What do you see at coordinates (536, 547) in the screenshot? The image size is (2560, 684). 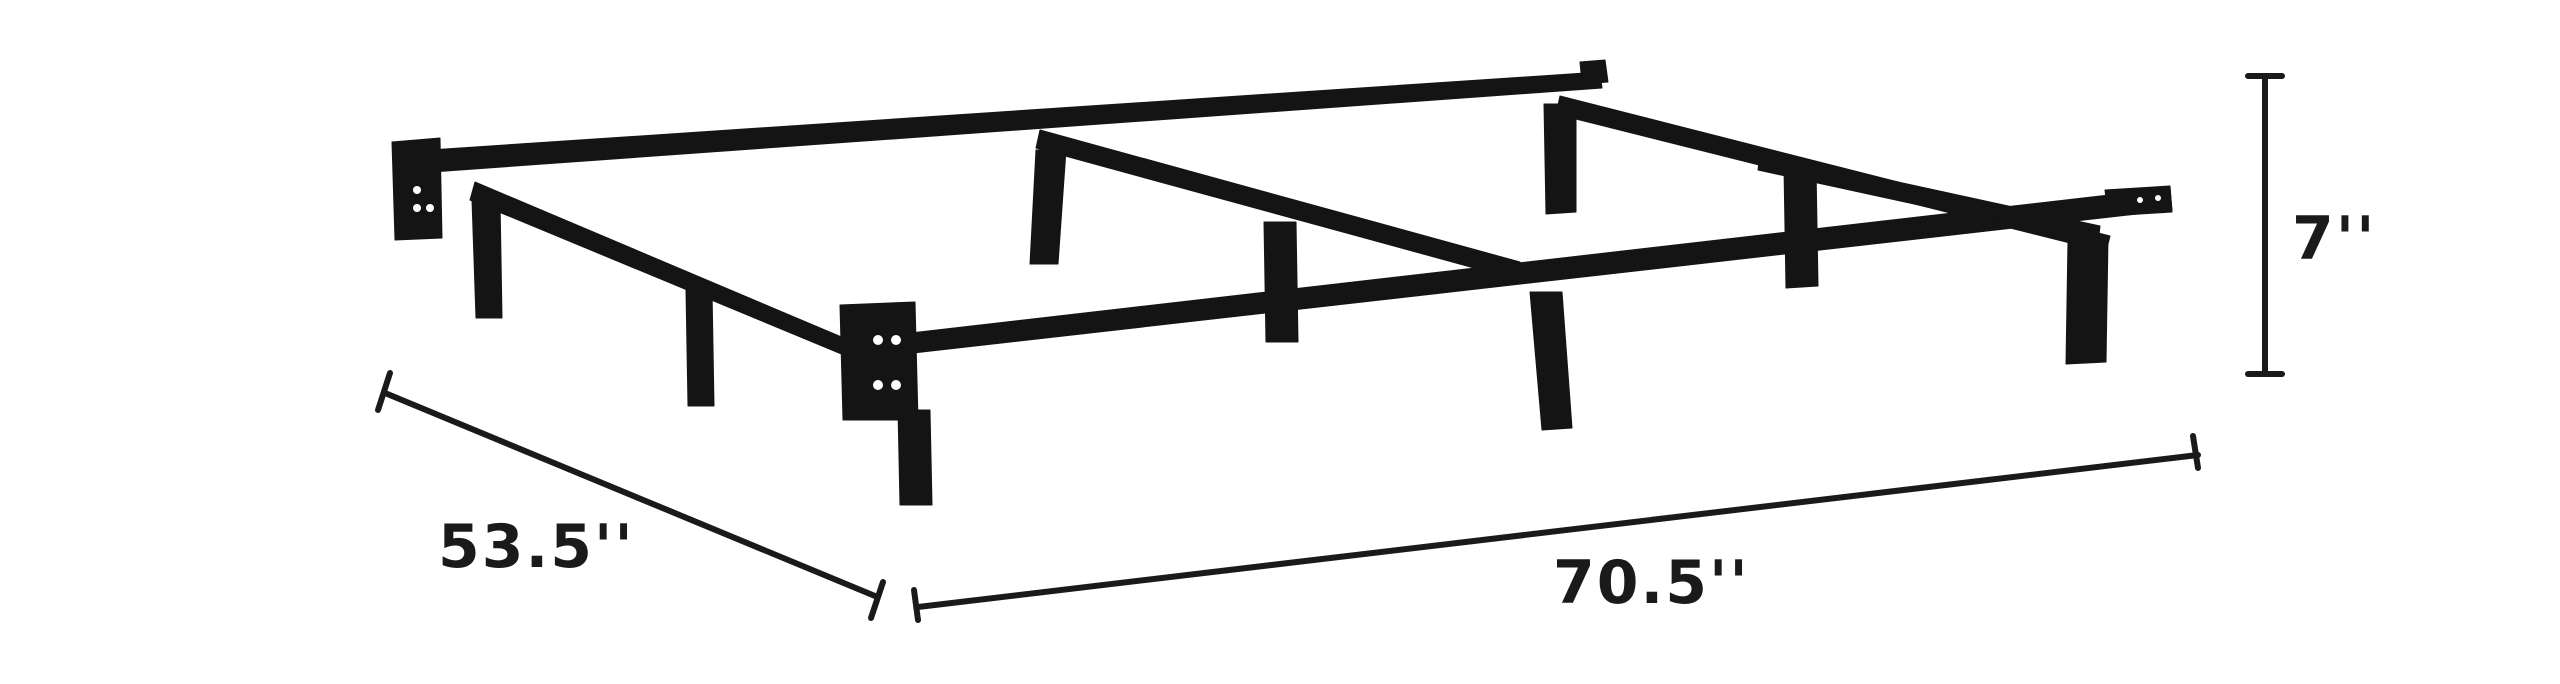 I see `width-dimension-label: 53.5''` at bounding box center [536, 547].